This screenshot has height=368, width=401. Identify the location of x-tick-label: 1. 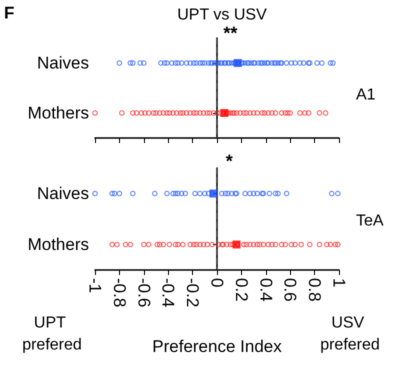
(339, 283).